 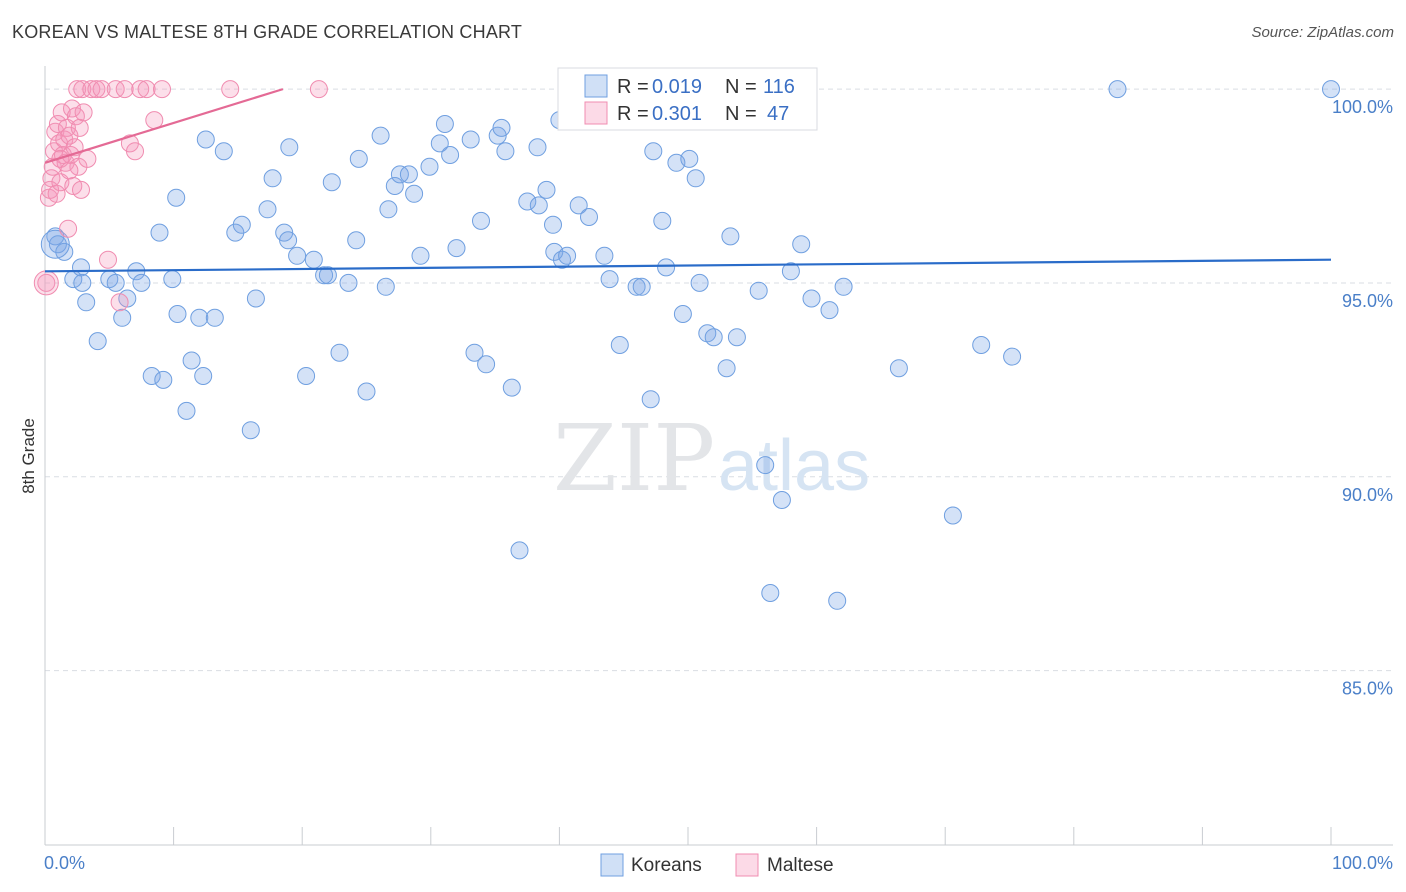 What do you see at coordinates (180, 196) in the screenshot?
I see `series-maltese` at bounding box center [180, 196].